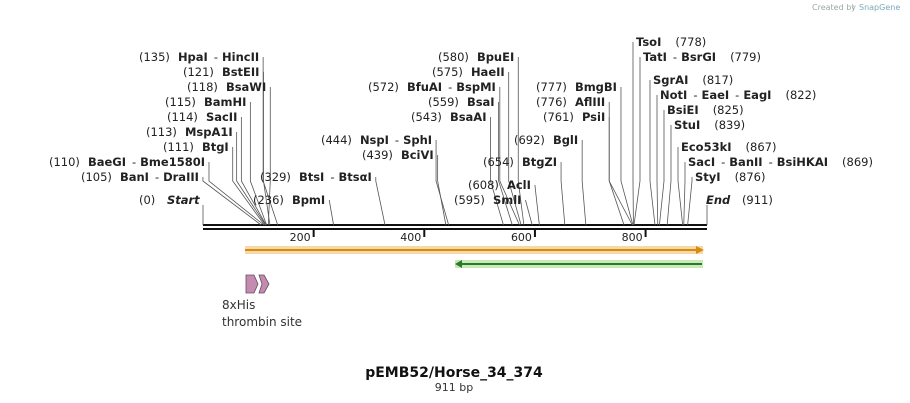 This screenshot has width=910, height=403. Describe the element at coordinates (709, 125) in the screenshot. I see `site-label: StuI (839)` at that location.